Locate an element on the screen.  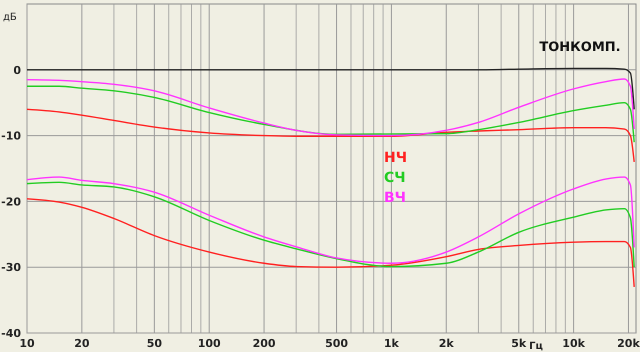
y-tick-label: 0 is located at coordinates (17, 70).